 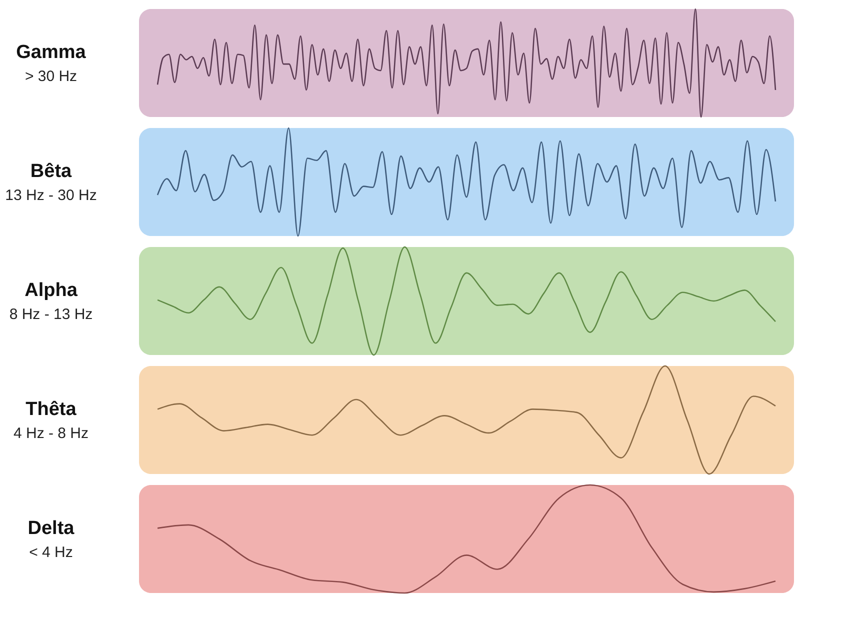 I want to click on text: Alpha, so click(x=51, y=290).